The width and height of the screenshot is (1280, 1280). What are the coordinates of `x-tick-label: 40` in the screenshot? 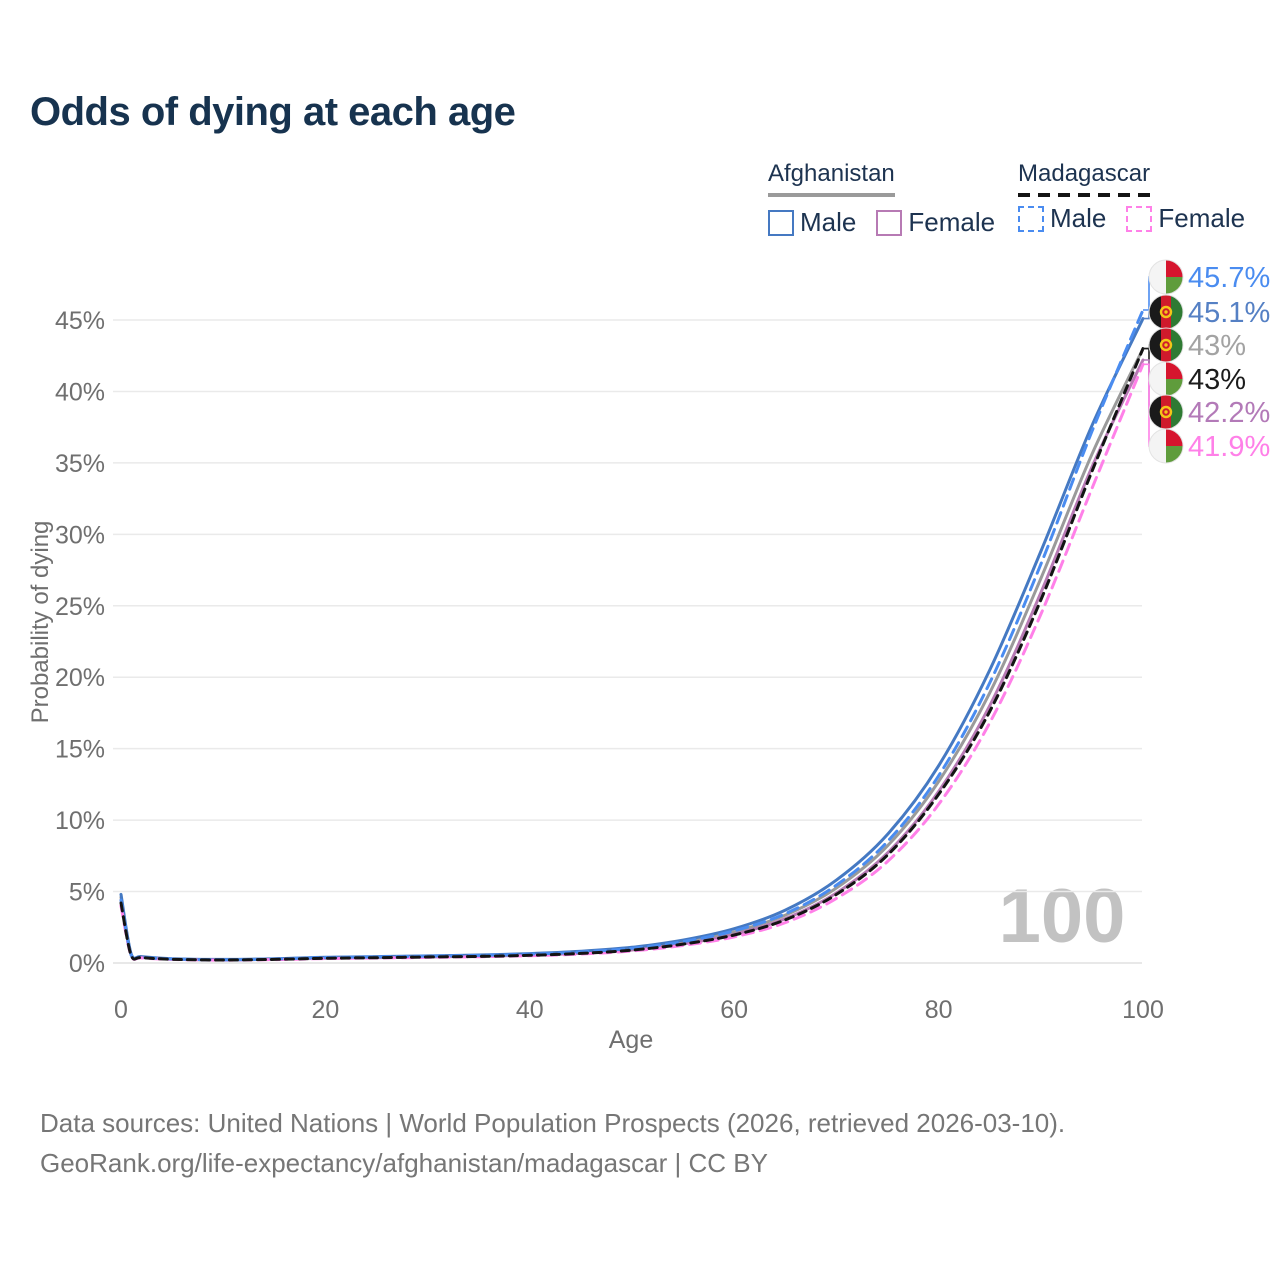 It's located at (530, 1010).